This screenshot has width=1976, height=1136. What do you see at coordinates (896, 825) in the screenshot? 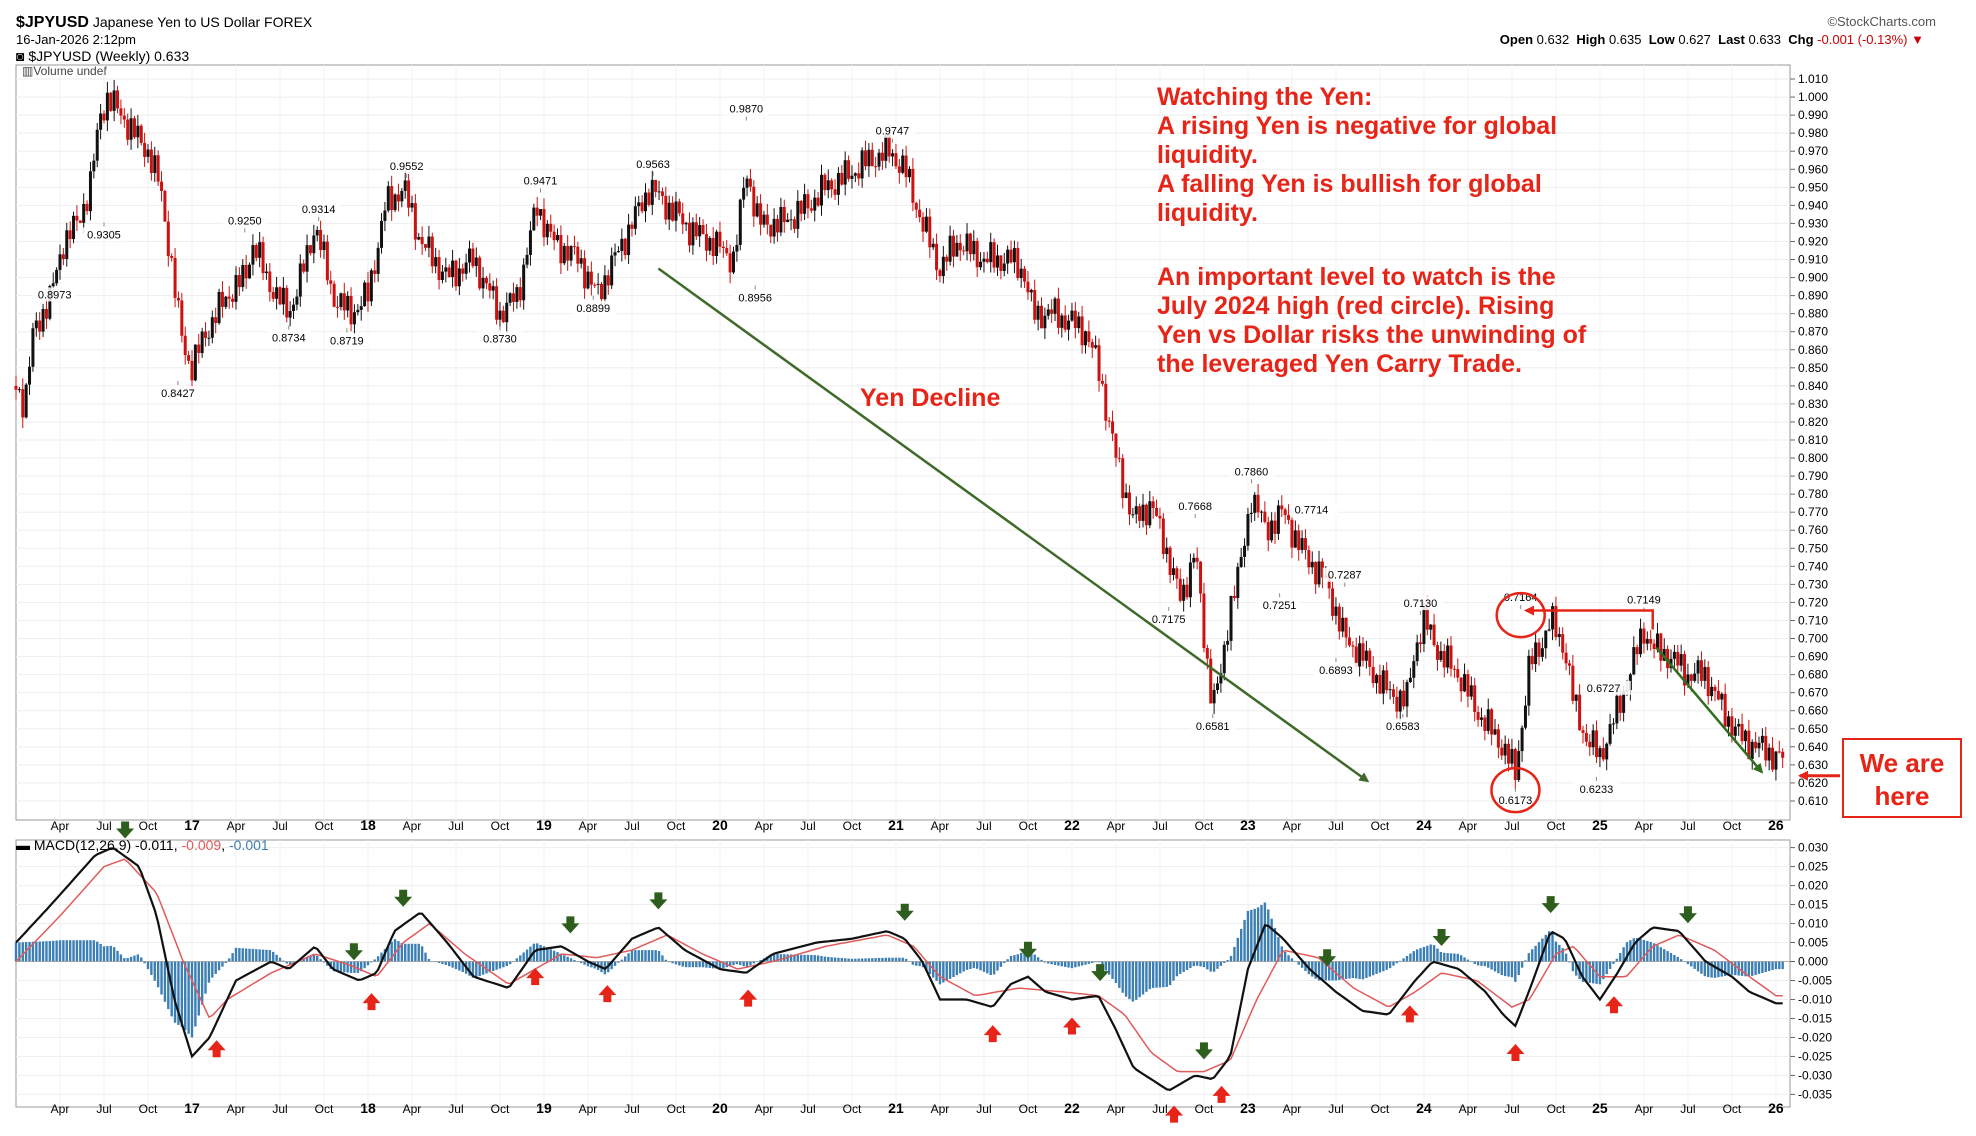
I see `price-xtick-label: 21` at bounding box center [896, 825].